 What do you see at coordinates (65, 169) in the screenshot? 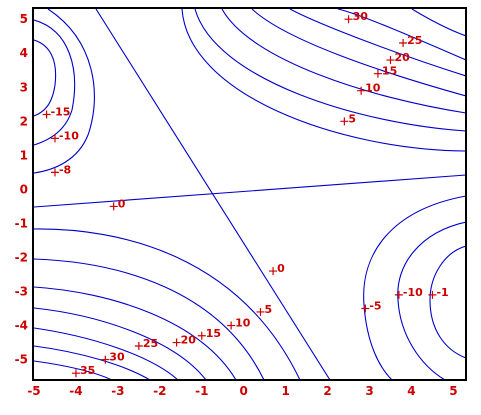
I see `contour-label-text: -8` at bounding box center [65, 169].